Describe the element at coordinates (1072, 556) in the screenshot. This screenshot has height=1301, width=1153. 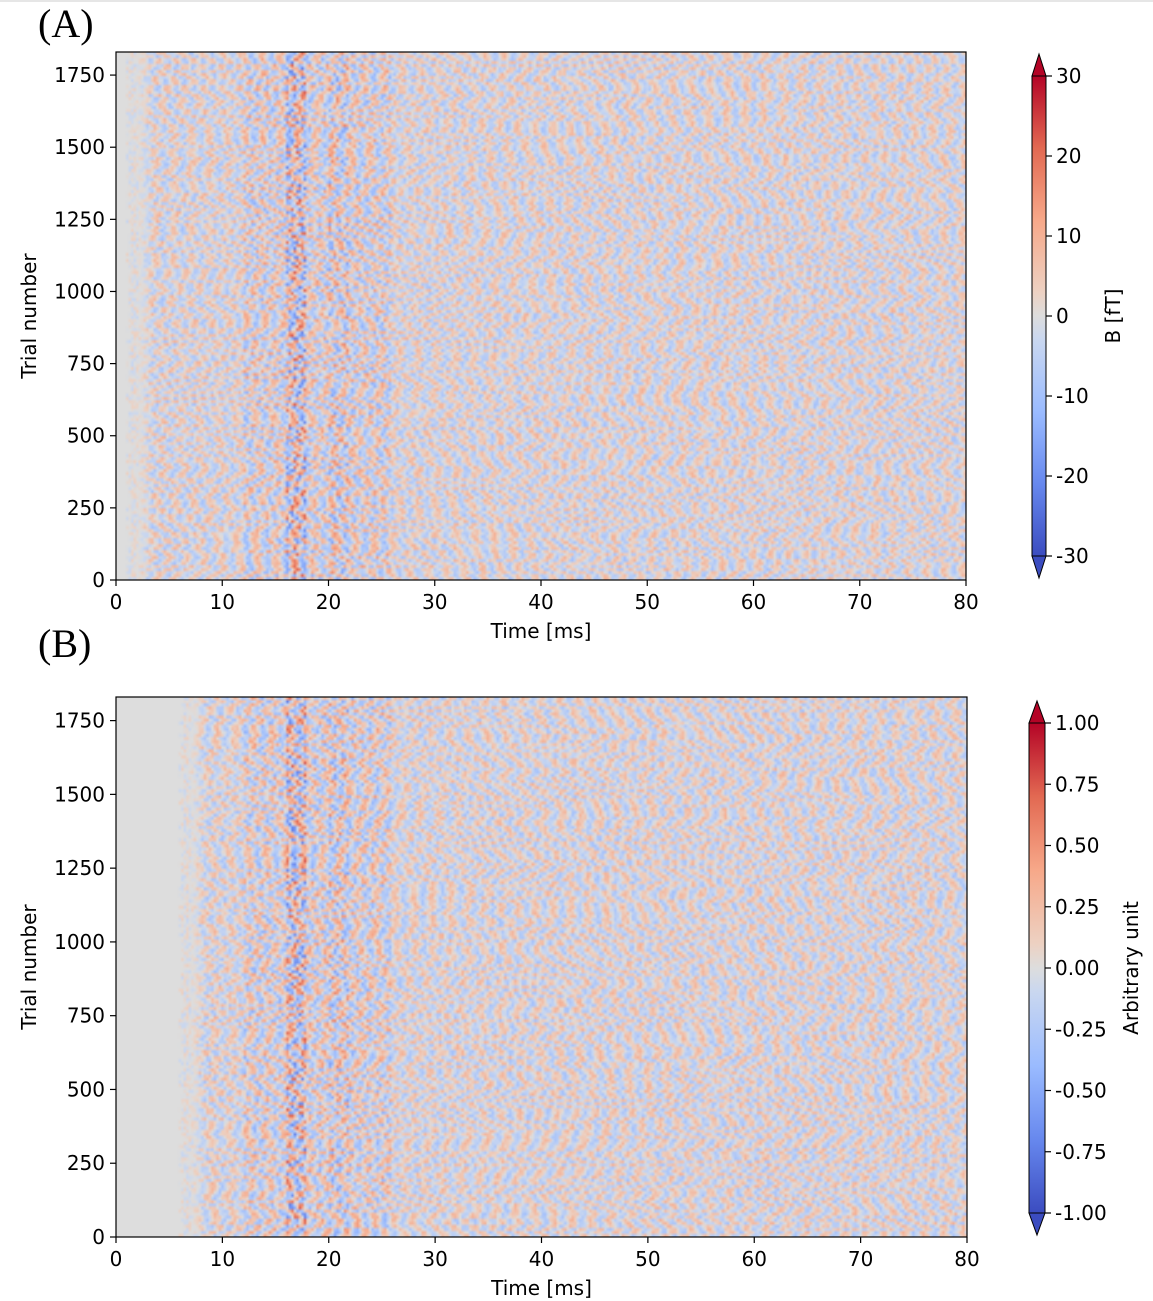
I see `colorbar-tick-label: -30` at that location.